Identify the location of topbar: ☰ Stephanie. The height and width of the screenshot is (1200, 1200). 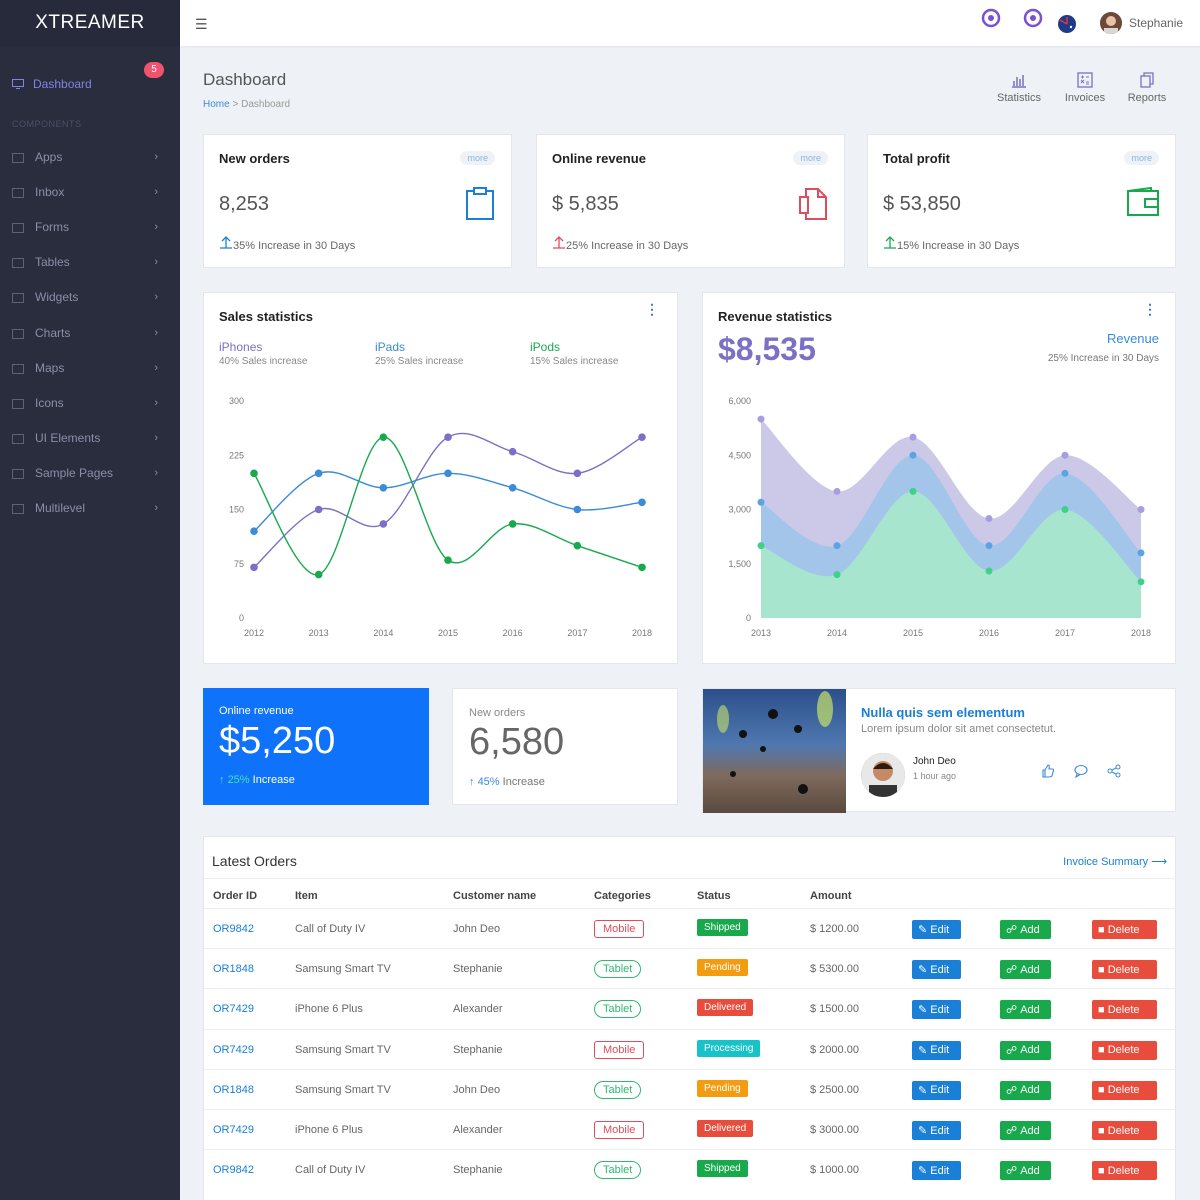
(690, 23).